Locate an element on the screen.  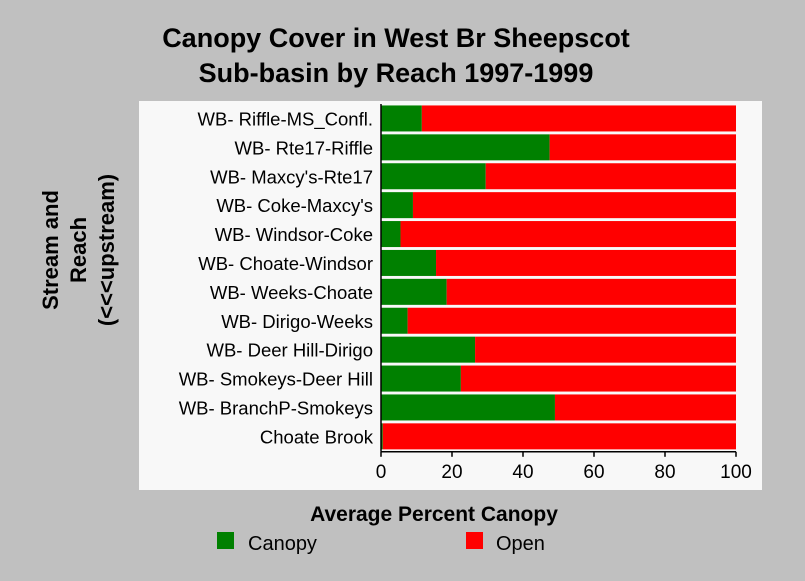
chart-title-line-1: Canopy Cover in West Br Sheepscot is located at coordinates (396, 38).